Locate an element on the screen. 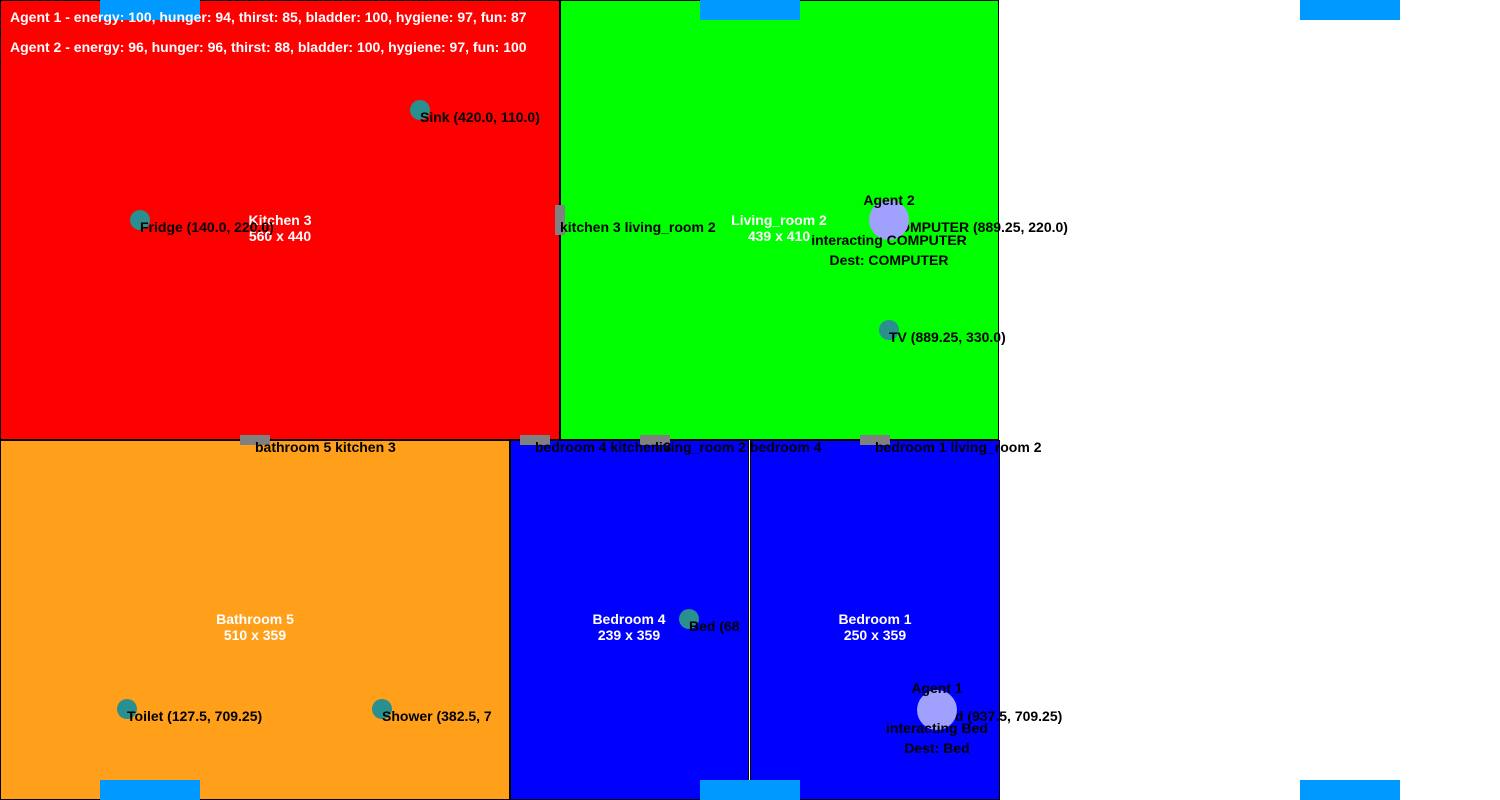  agent2-dest: Dest: COMPUTER is located at coordinates (889, 260).